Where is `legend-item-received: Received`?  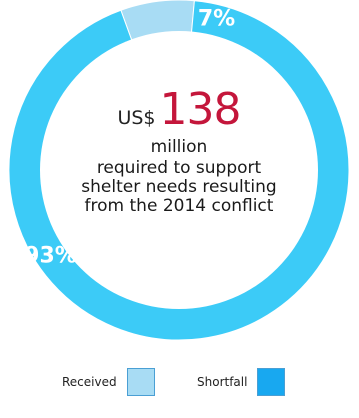
legend-item-received: Received is located at coordinates (108, 382).